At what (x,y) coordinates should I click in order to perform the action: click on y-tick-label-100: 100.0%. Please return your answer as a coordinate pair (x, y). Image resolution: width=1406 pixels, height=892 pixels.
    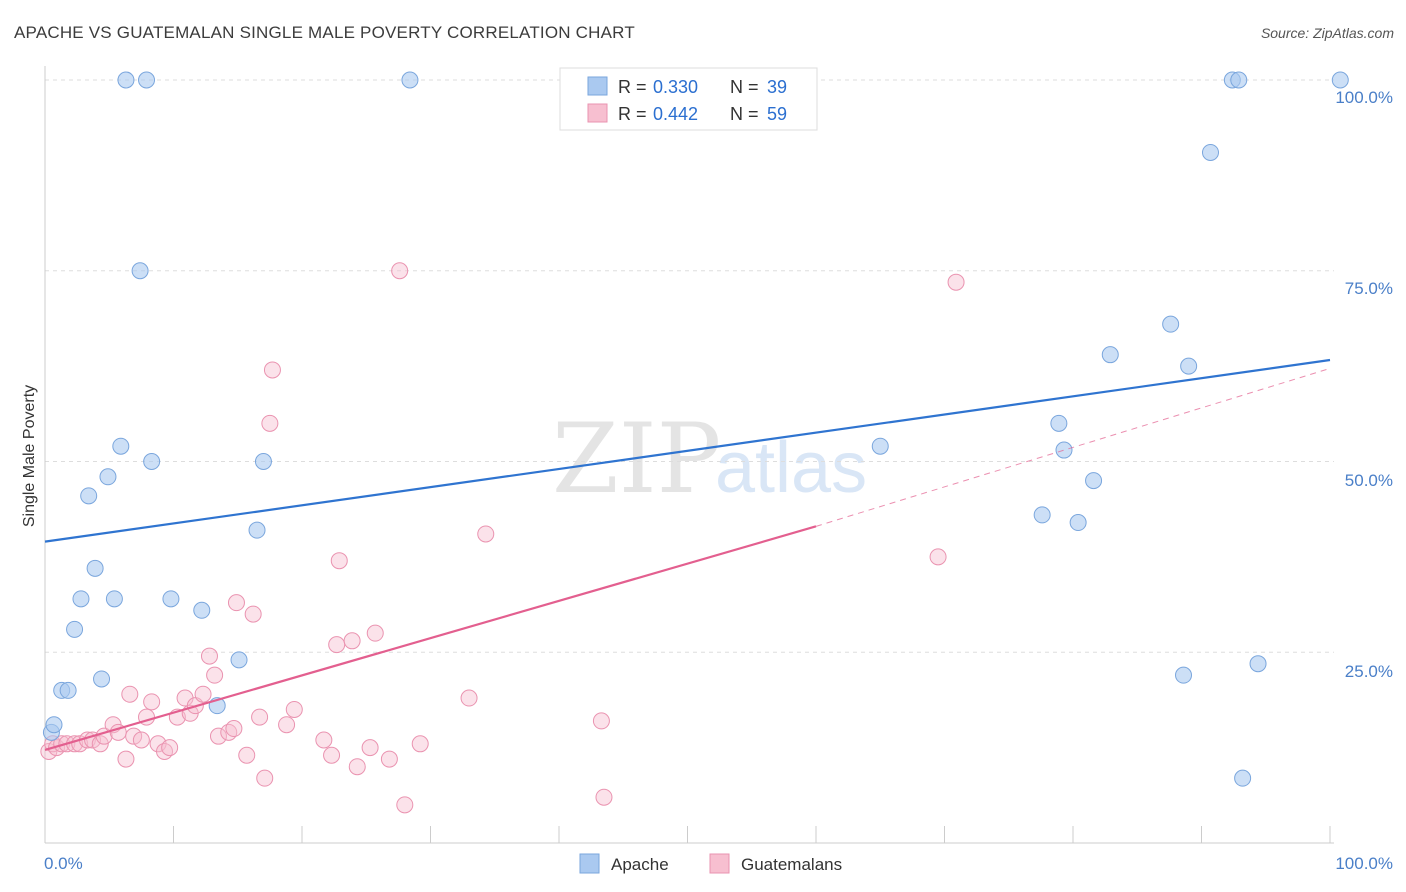
    Looking at the image, I should click on (1364, 97).